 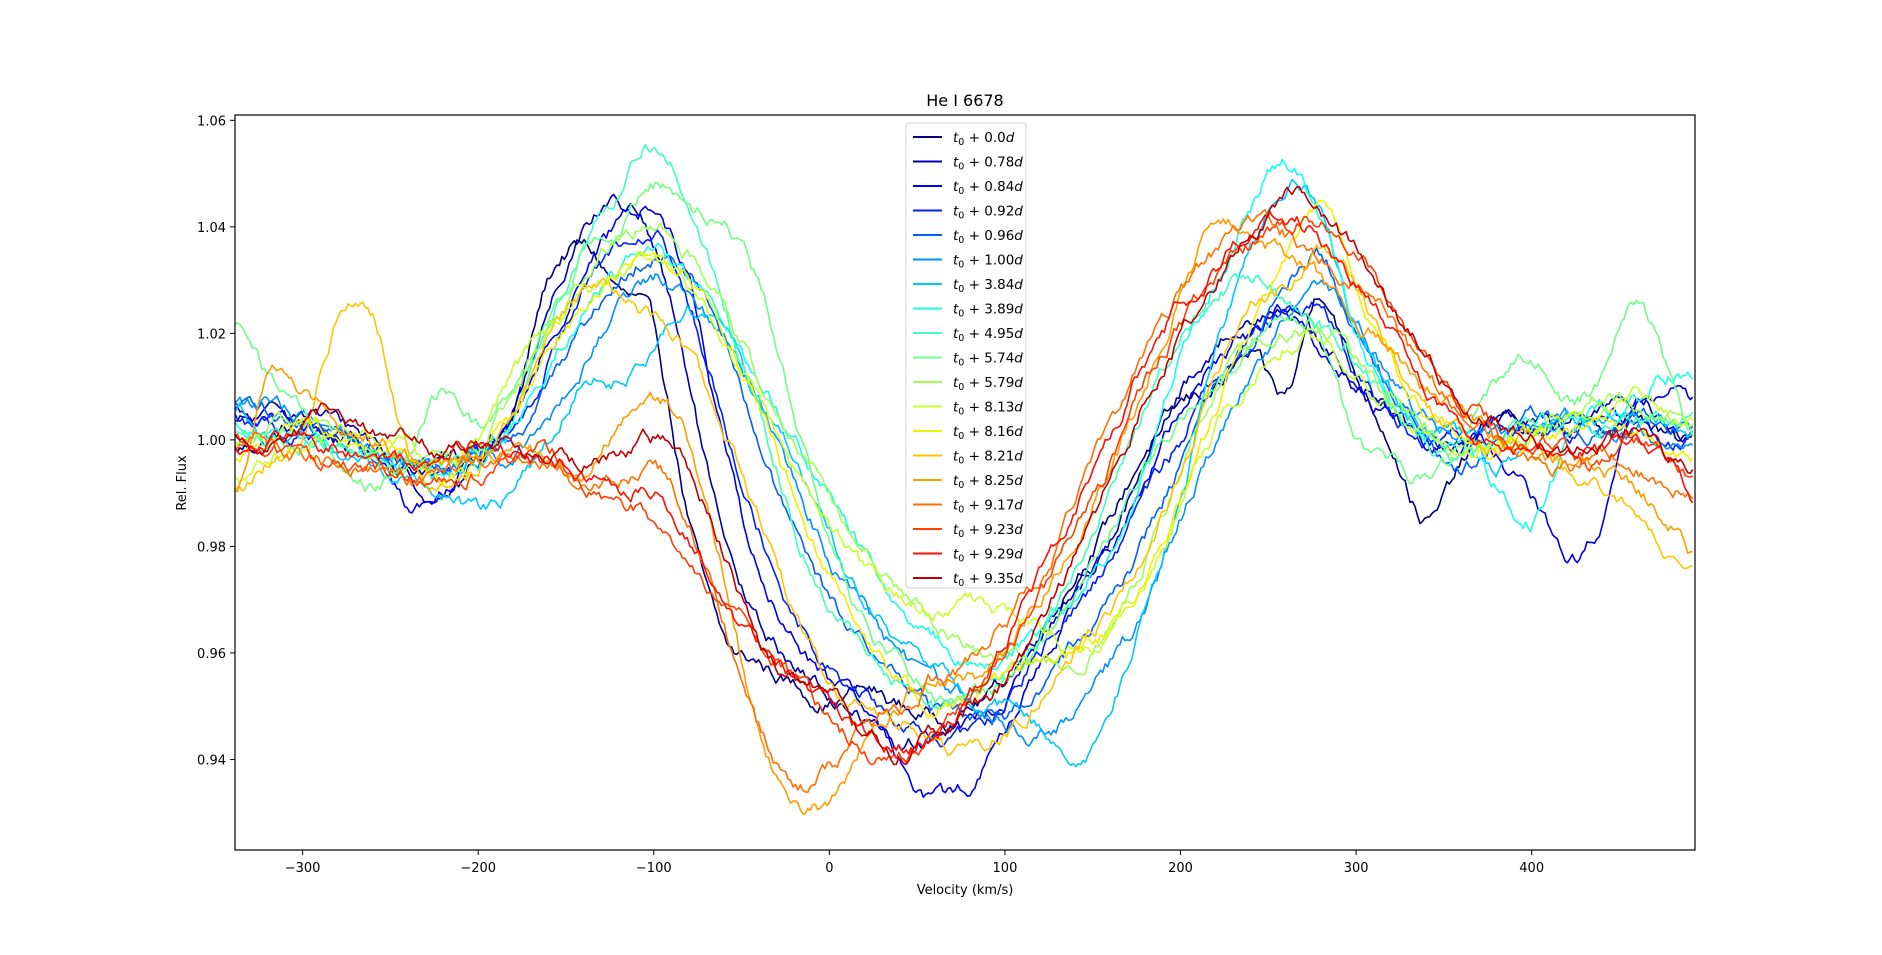 I want to click on legend-item: t0 + 3.84d, so click(x=968, y=286).